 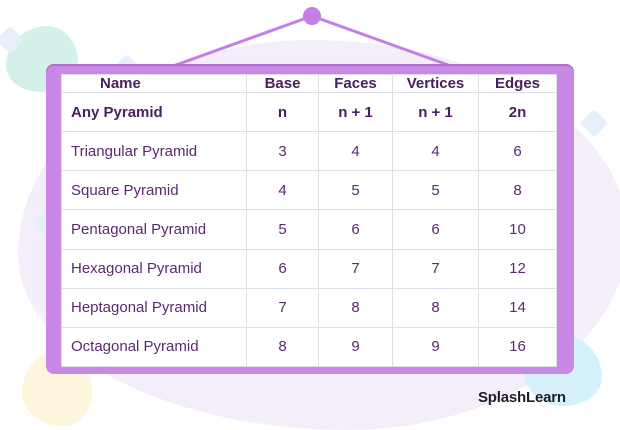 What do you see at coordinates (282, 112) in the screenshot?
I see `cell-base: n` at bounding box center [282, 112].